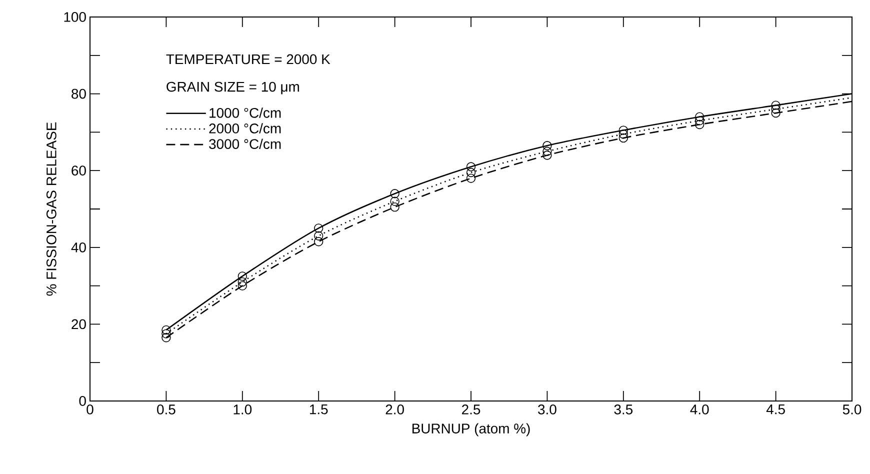 Image resolution: width=870 pixels, height=474 pixels. I want to click on x-axis-title: BURNUP (atom %), so click(471, 429).